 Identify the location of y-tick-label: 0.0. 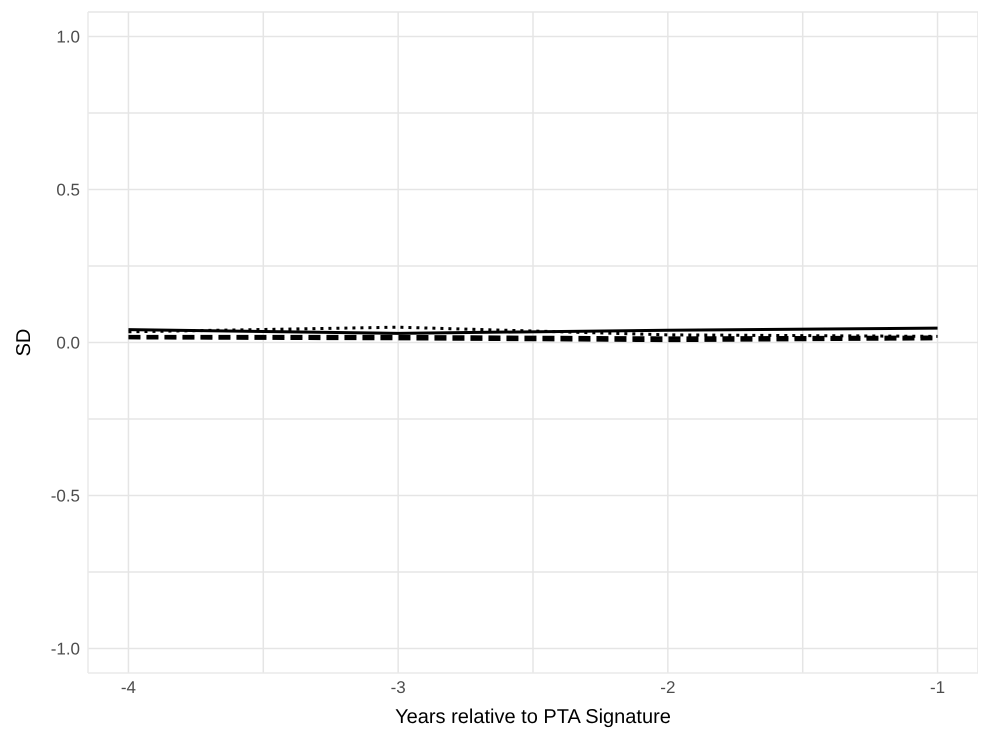
(68, 343).